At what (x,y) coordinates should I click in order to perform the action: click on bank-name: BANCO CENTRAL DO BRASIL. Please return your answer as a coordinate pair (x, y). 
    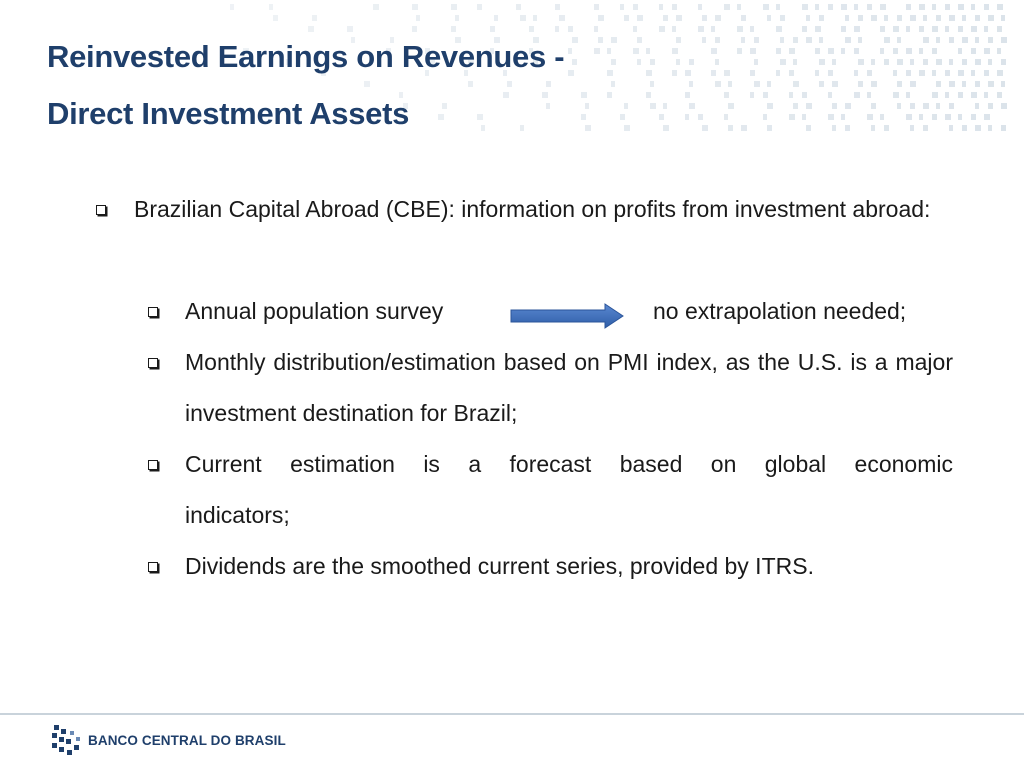
    Looking at the image, I should click on (187, 740).